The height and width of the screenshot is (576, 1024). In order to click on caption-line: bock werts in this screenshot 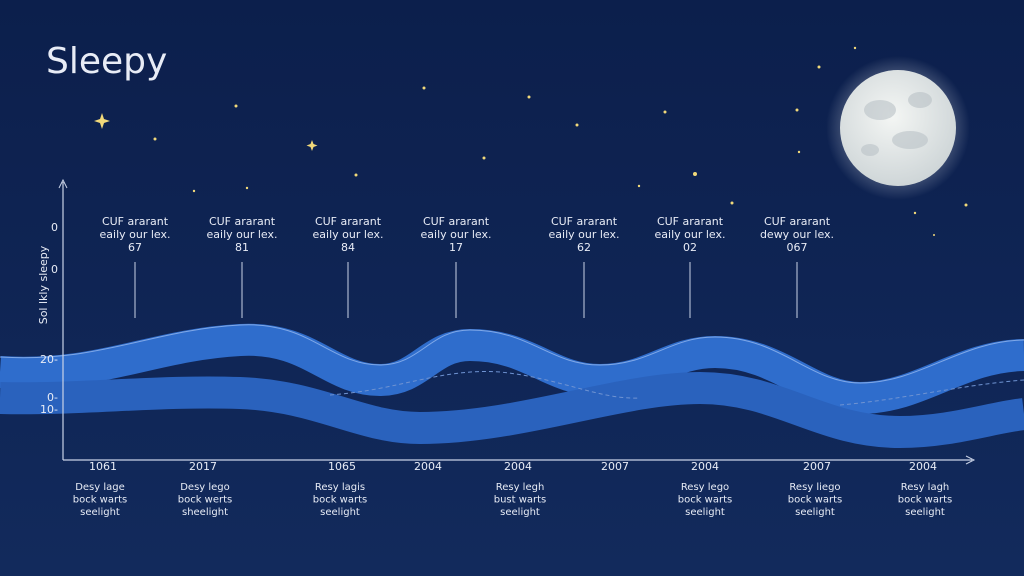, I will do `click(205, 500)`.